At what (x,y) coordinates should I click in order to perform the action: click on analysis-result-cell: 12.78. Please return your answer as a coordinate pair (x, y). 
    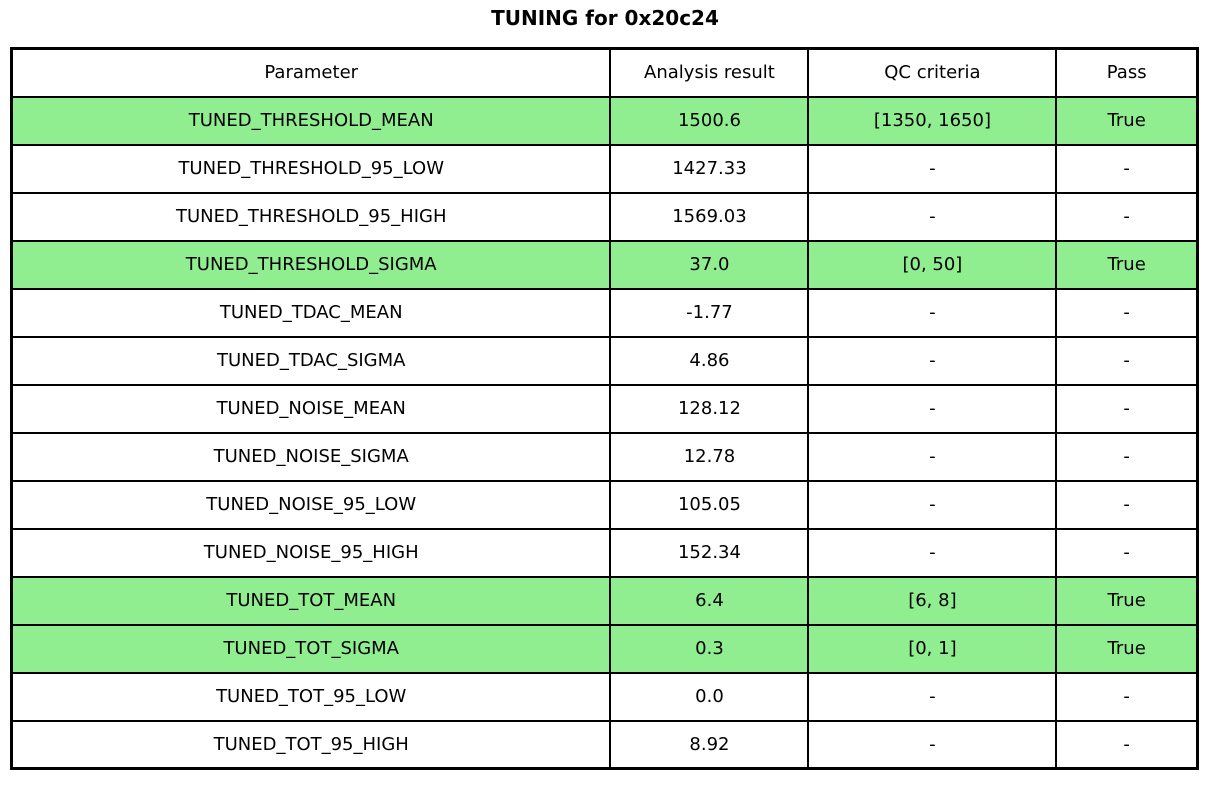
    Looking at the image, I should click on (709, 456).